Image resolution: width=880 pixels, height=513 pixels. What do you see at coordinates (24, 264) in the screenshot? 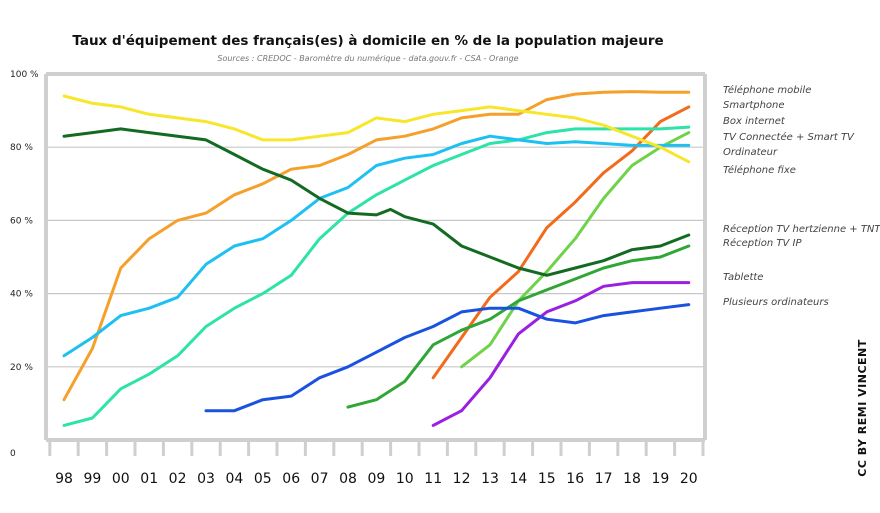
I see `y-axis: 0 20 % 40 % 60 % 80 % 100 %` at bounding box center [24, 264].